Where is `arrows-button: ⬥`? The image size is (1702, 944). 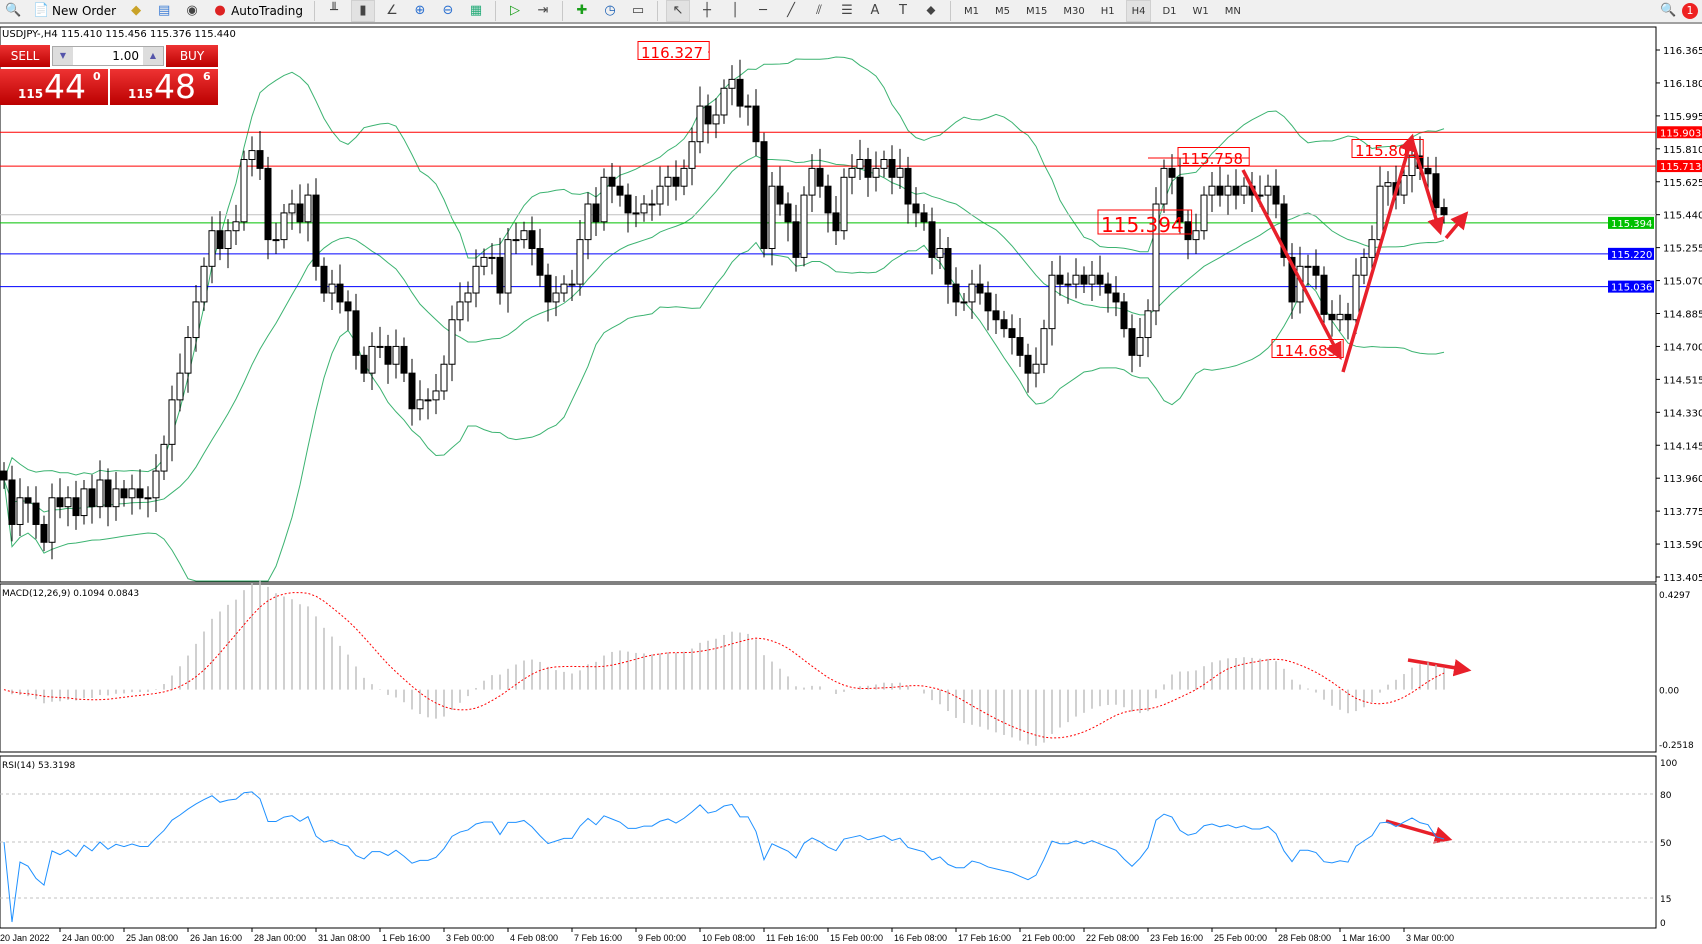 arrows-button: ⬥ is located at coordinates (931, 11).